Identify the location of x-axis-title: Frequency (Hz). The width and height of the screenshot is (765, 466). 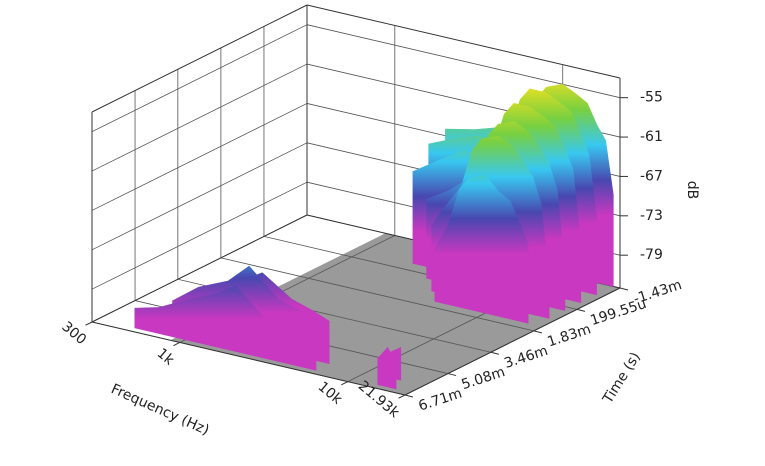
(160, 410).